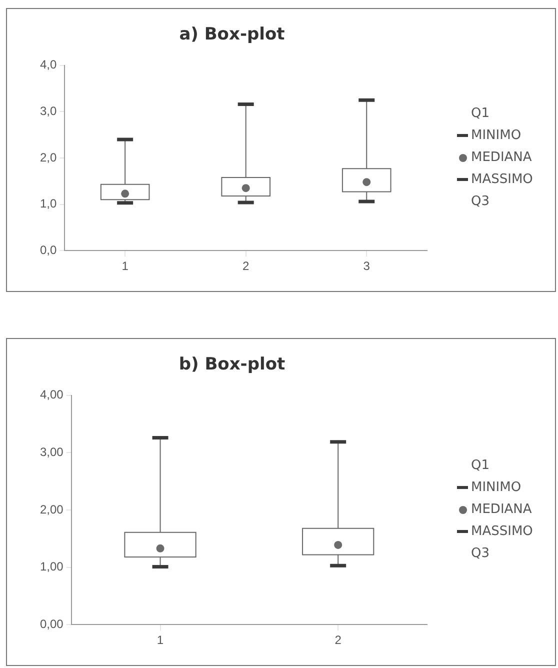 Image resolution: width=558 pixels, height=668 pixels. What do you see at coordinates (52, 509) in the screenshot?
I see `y-tick-label: 2,00` at bounding box center [52, 509].